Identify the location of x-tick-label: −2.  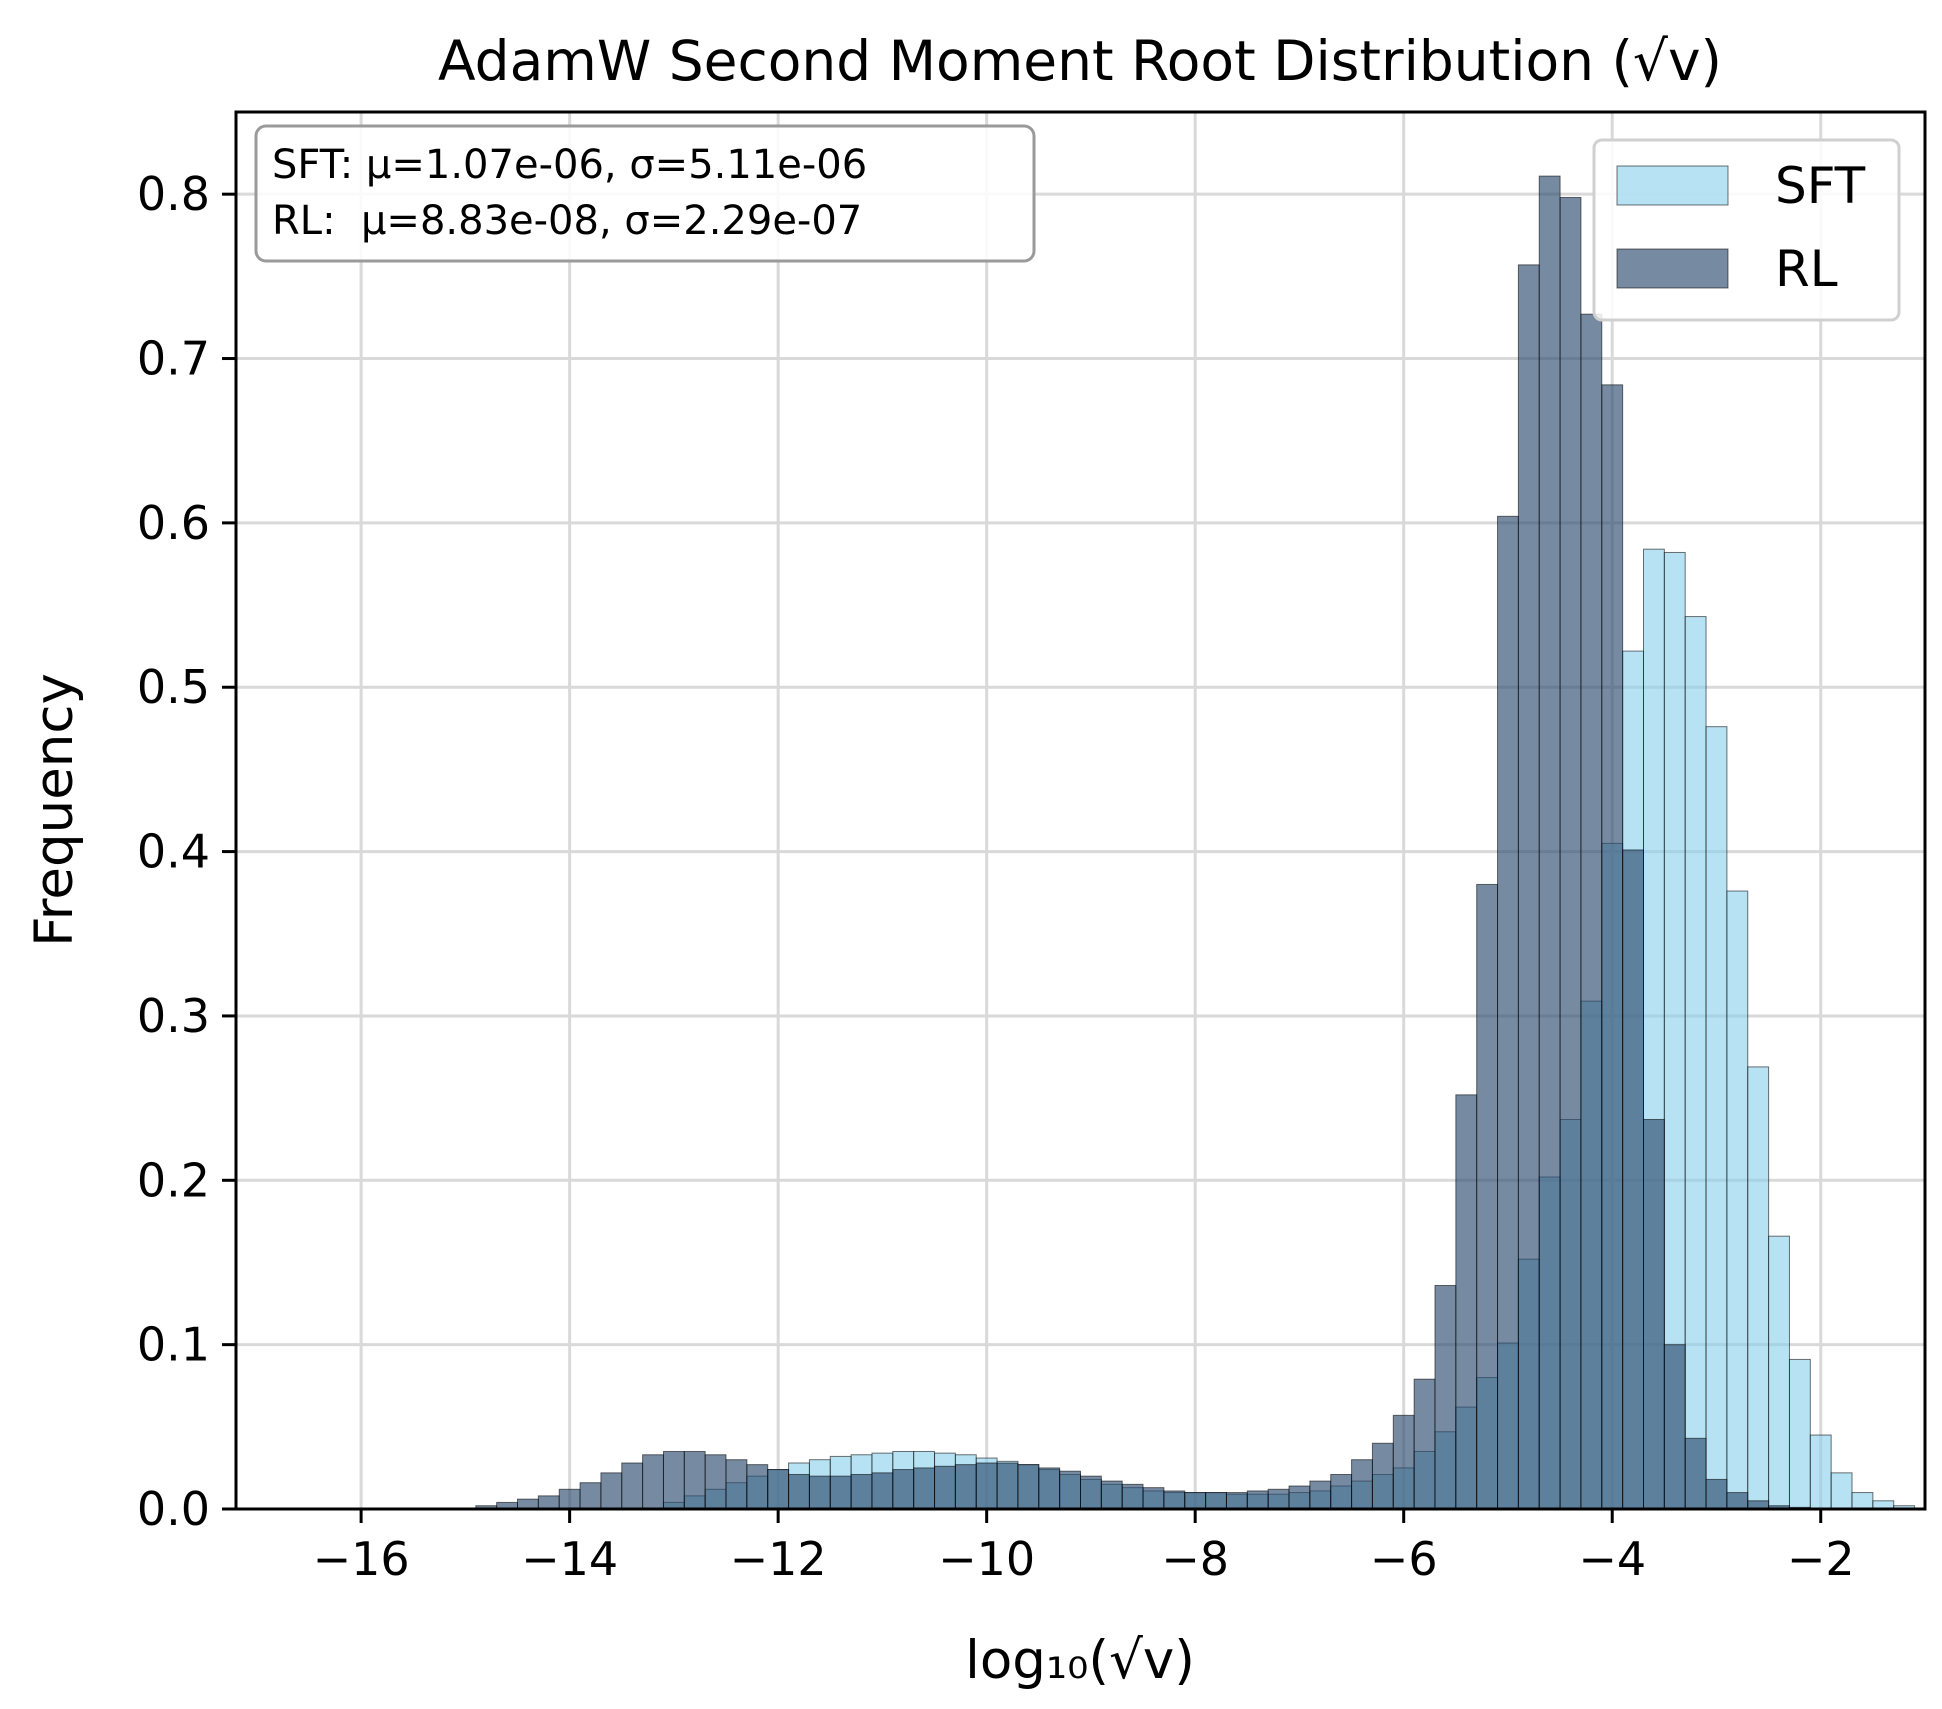
(1821, 1559).